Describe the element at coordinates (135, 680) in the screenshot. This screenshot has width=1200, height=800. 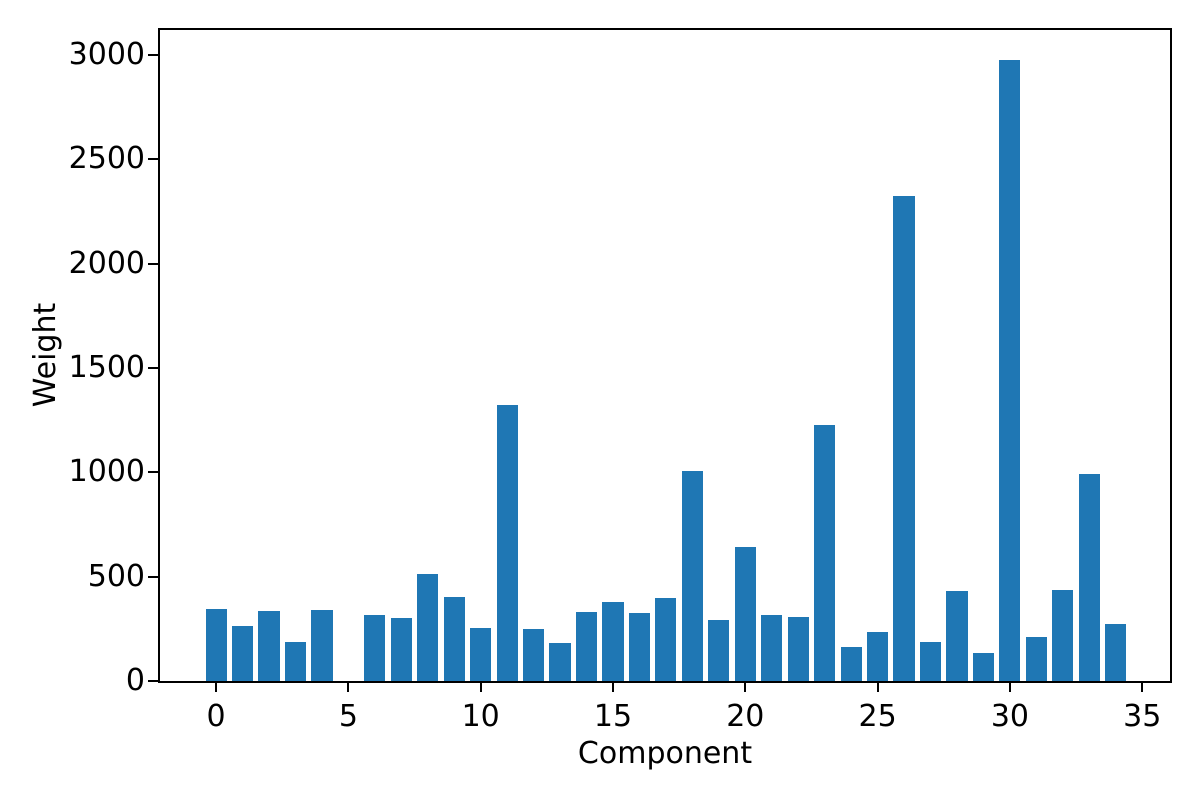
I see `y-tick-label-0: 0` at that location.